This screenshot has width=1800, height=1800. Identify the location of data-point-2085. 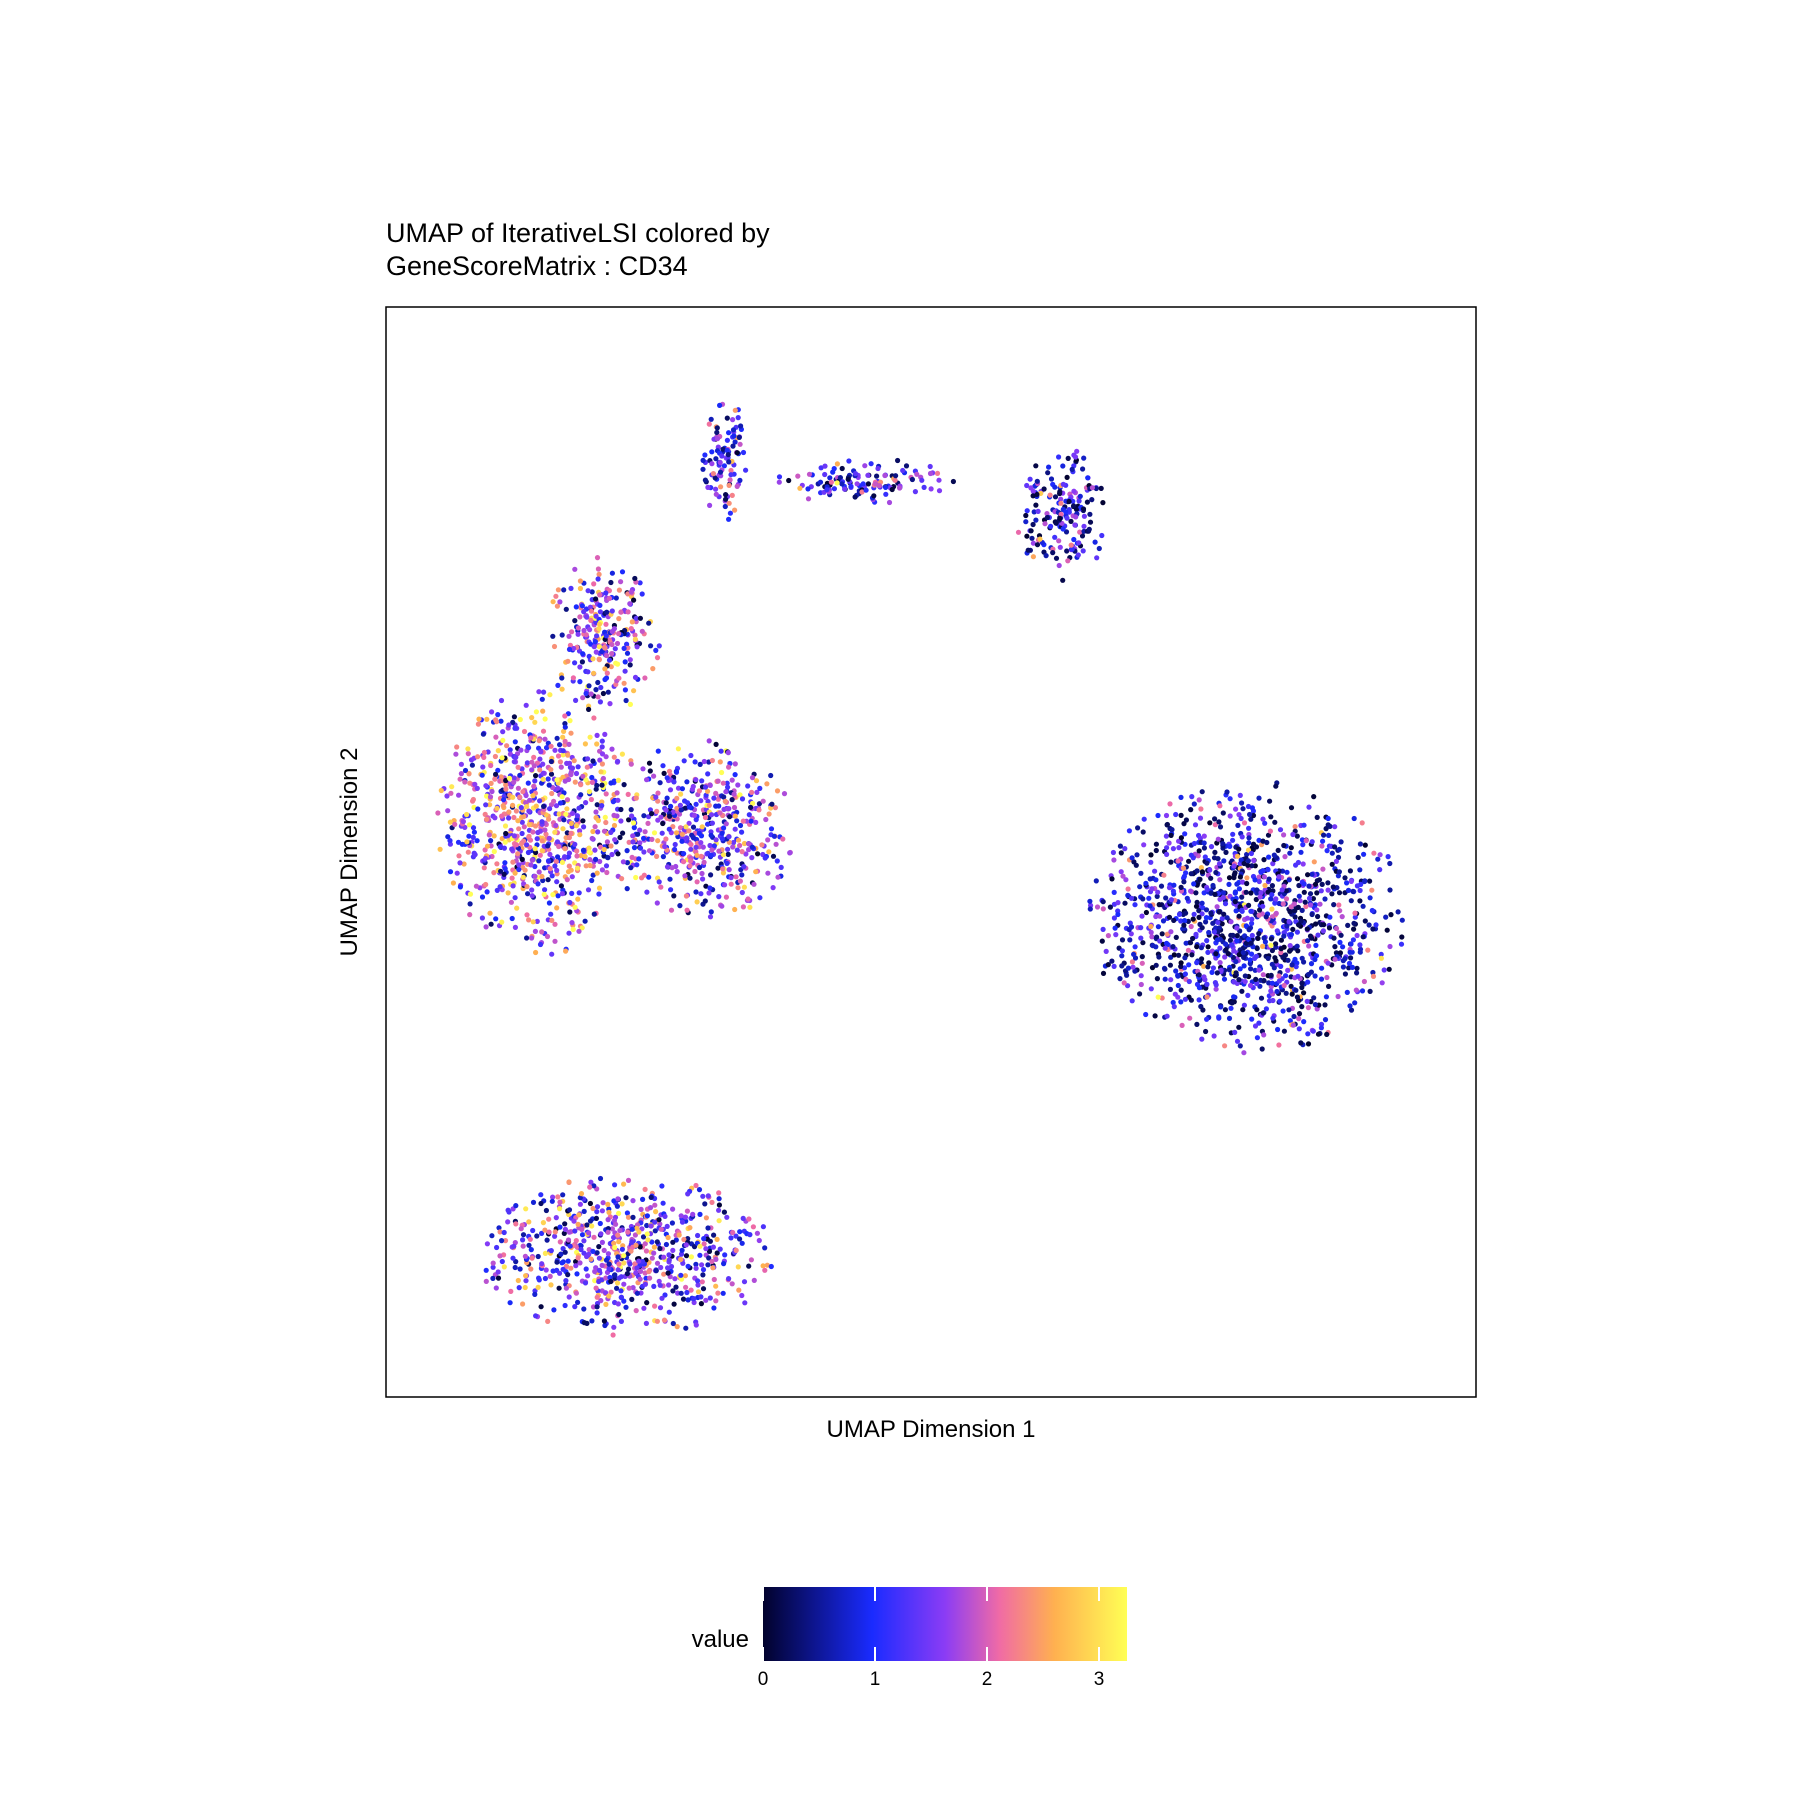
(650, 1278).